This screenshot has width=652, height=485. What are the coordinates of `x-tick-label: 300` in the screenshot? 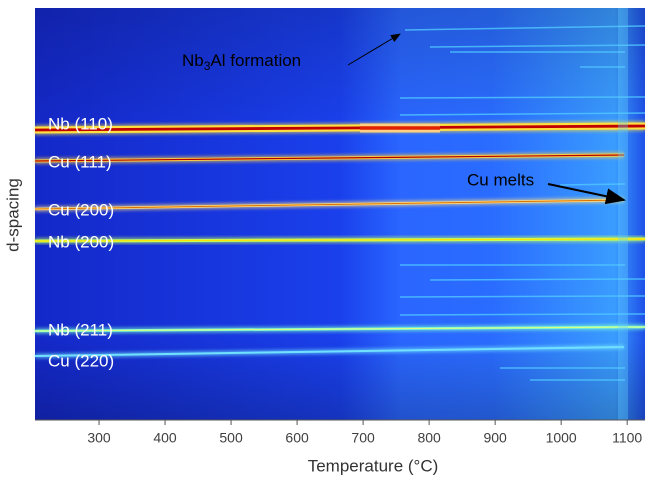 It's located at (99, 438).